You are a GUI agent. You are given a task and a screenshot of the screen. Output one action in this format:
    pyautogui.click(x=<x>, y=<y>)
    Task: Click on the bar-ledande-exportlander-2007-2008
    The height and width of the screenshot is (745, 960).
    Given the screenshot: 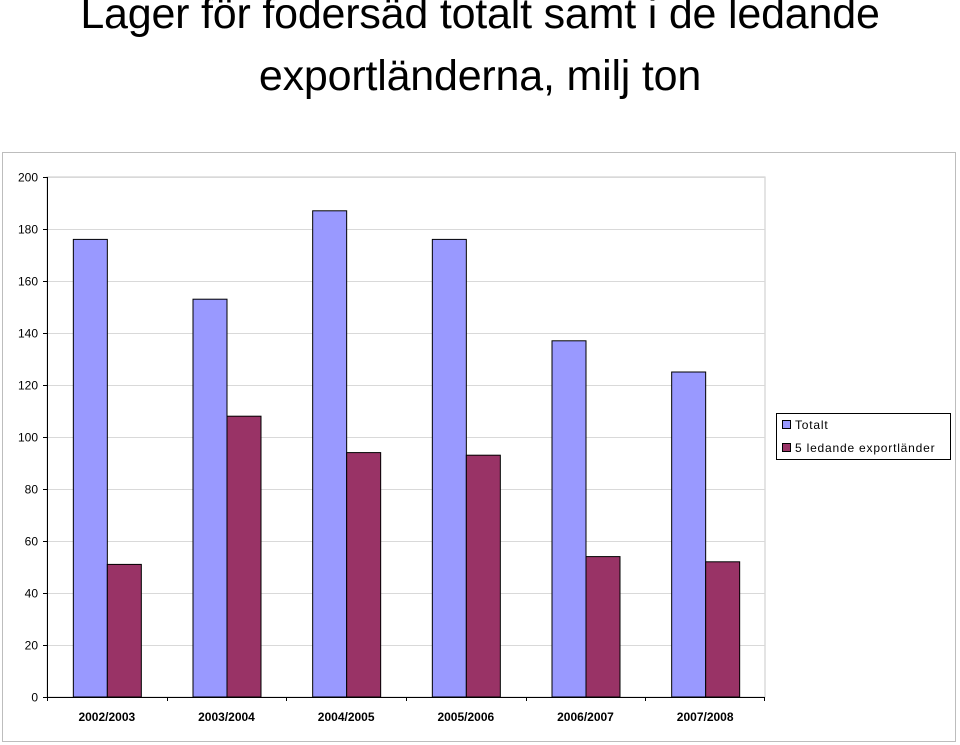 What is the action you would take?
    pyautogui.click(x=723, y=629)
    